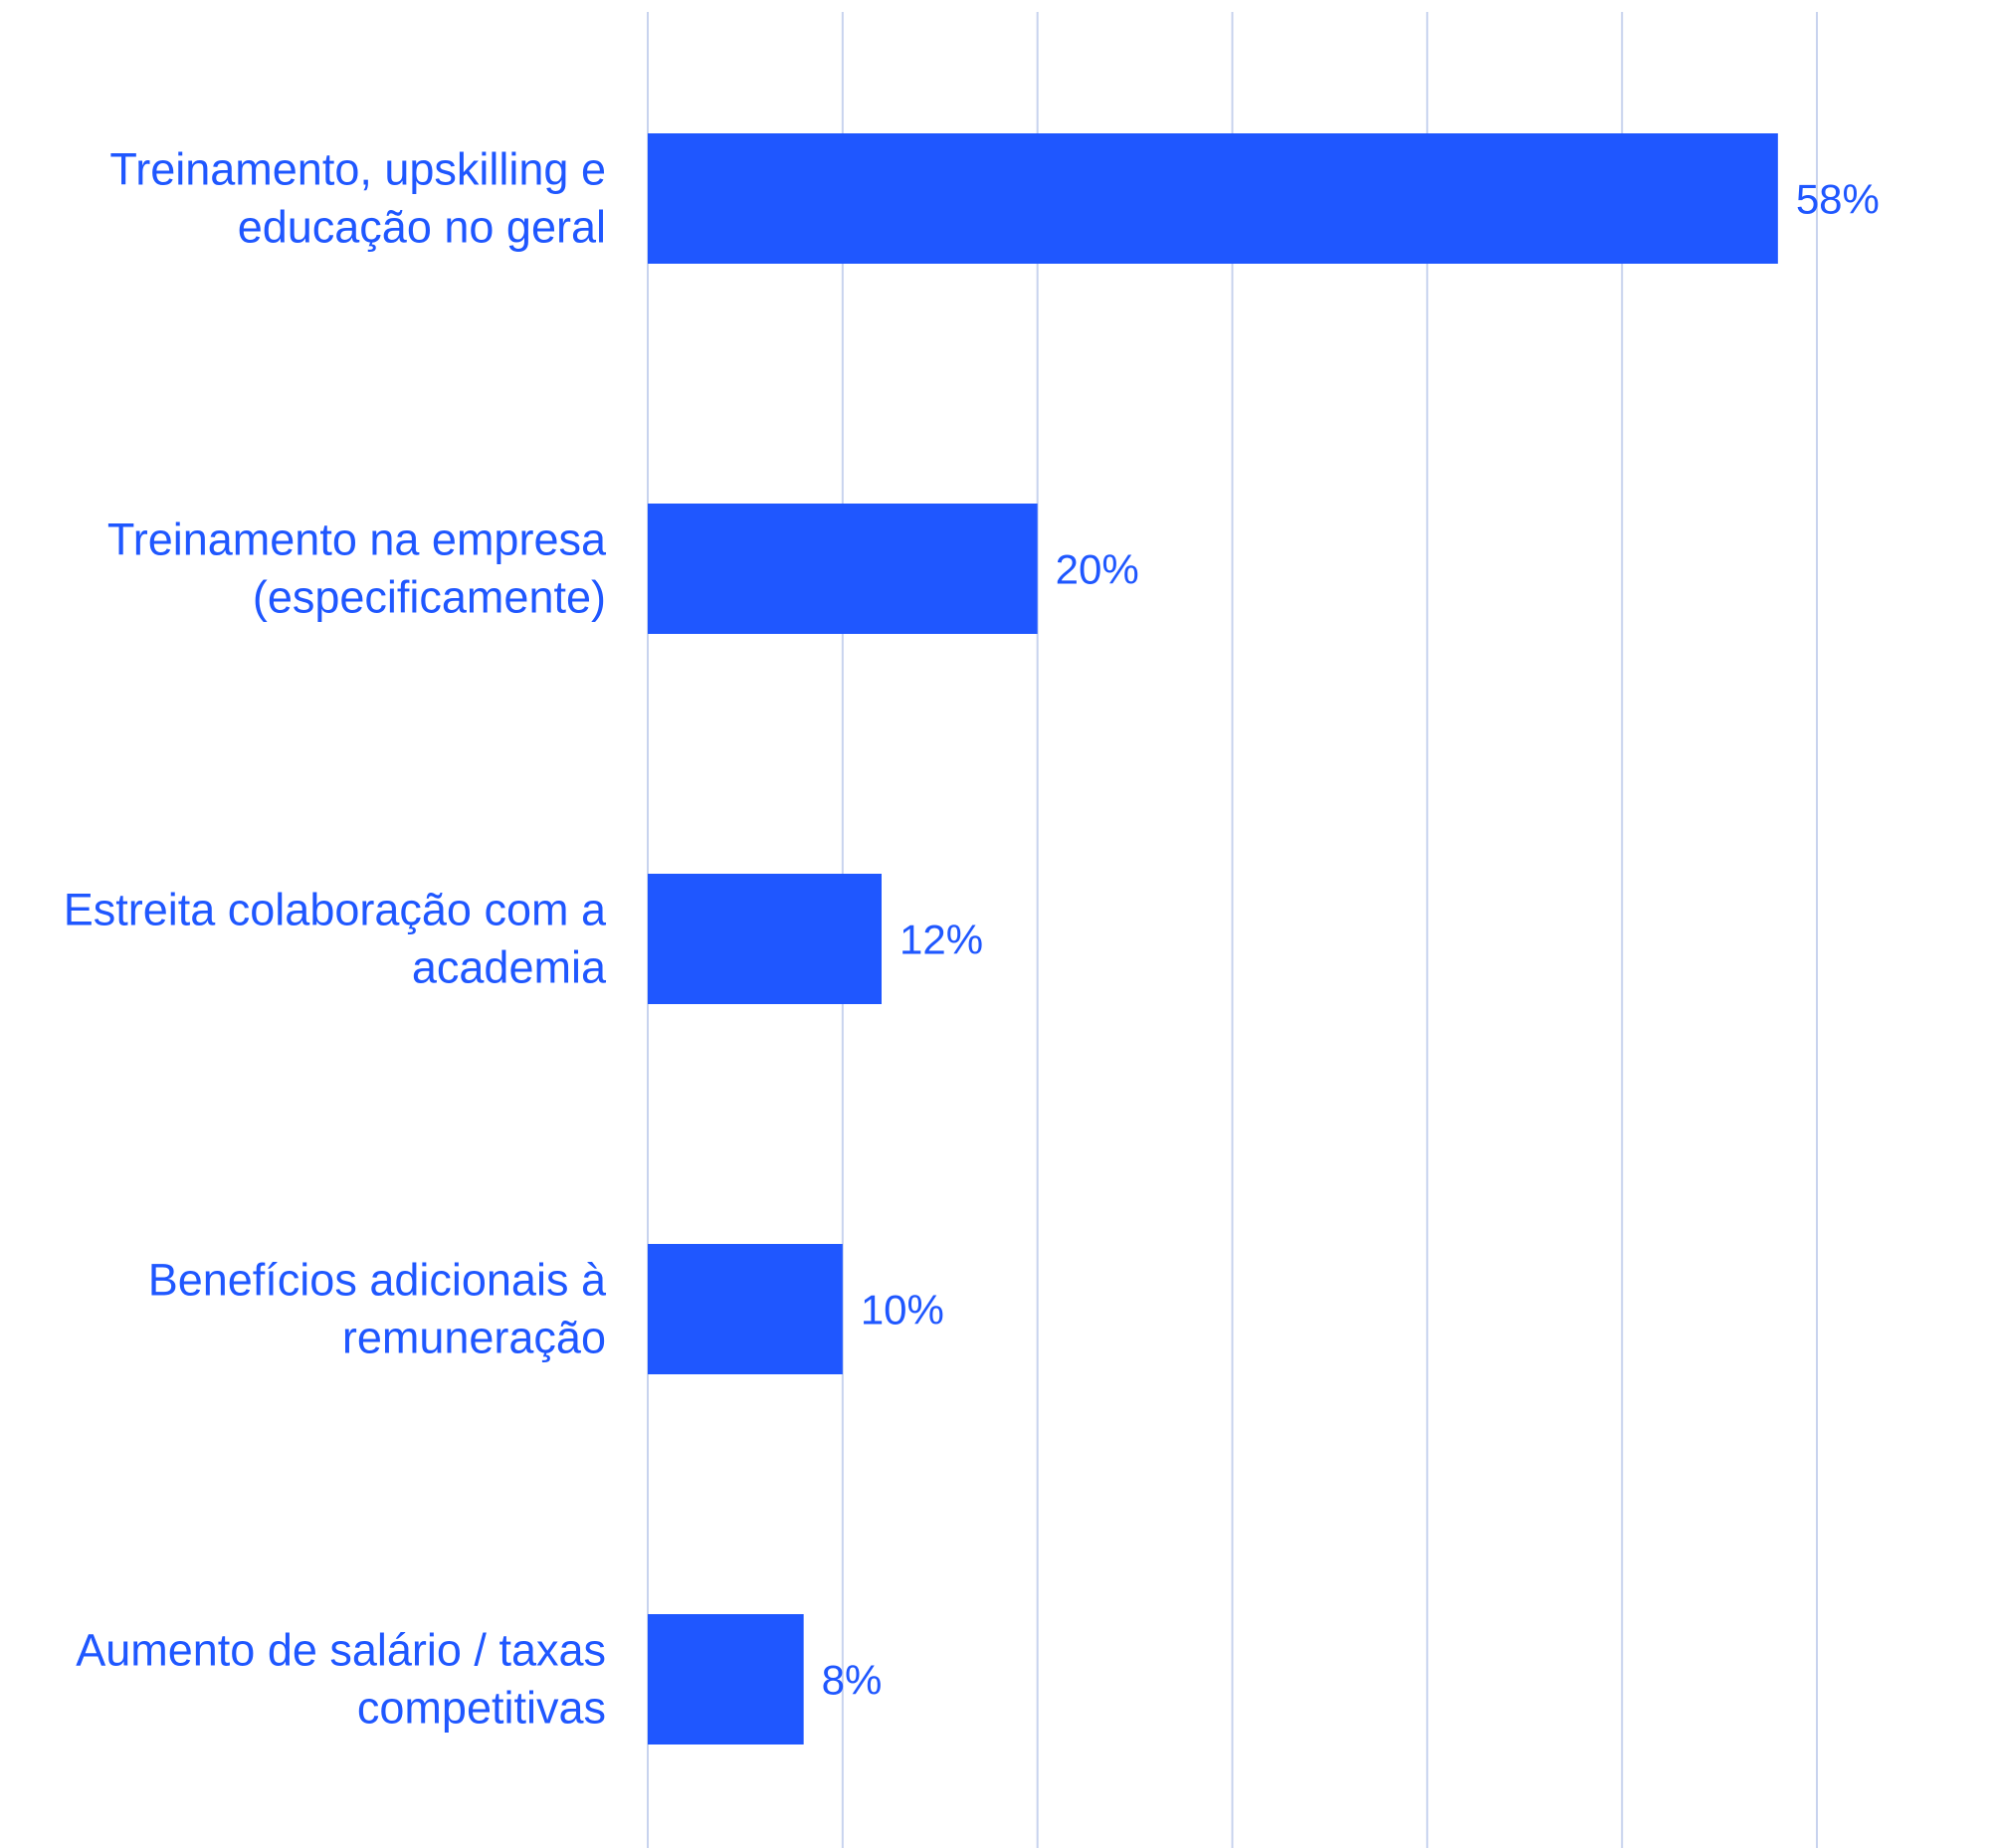 This screenshot has height=1848, width=1997. What do you see at coordinates (481, 1709) in the screenshot?
I see `category-label-line: competitivas` at bounding box center [481, 1709].